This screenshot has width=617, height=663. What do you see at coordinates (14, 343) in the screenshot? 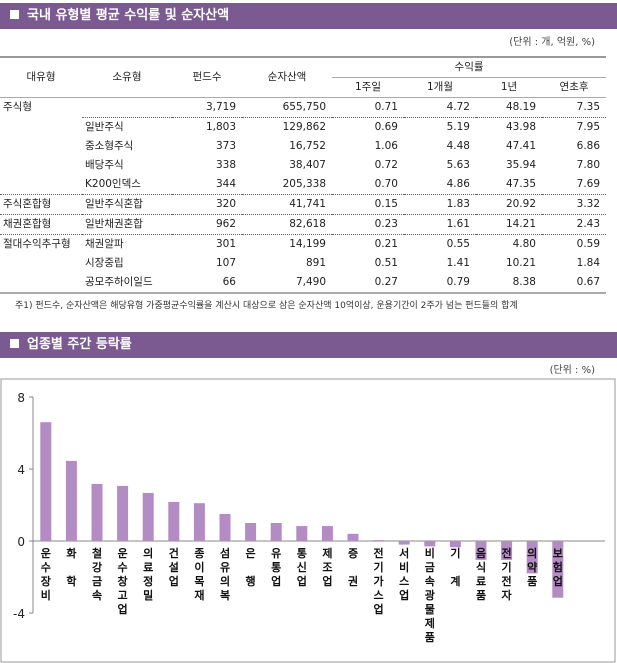
I see `header-square-icon` at bounding box center [14, 343].